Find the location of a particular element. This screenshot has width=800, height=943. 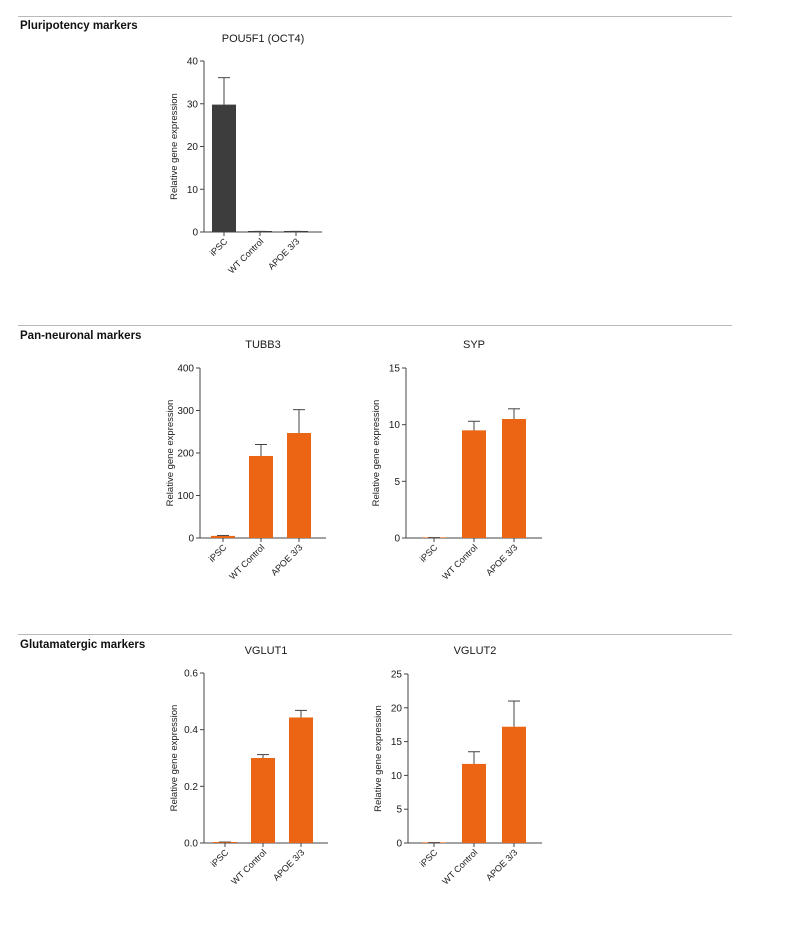

y-tick-label: 0.0 is located at coordinates (191, 844).